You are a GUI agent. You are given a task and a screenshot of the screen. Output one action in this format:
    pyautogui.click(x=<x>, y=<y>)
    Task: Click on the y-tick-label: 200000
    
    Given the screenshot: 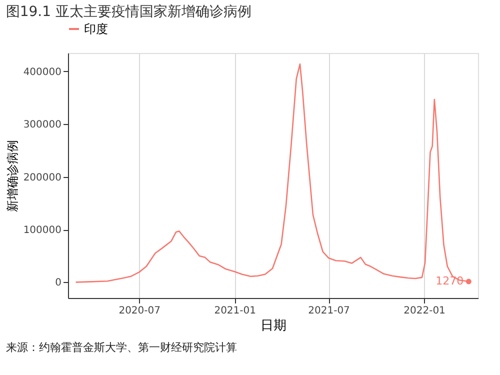 What is the action you would take?
    pyautogui.click(x=42, y=178)
    